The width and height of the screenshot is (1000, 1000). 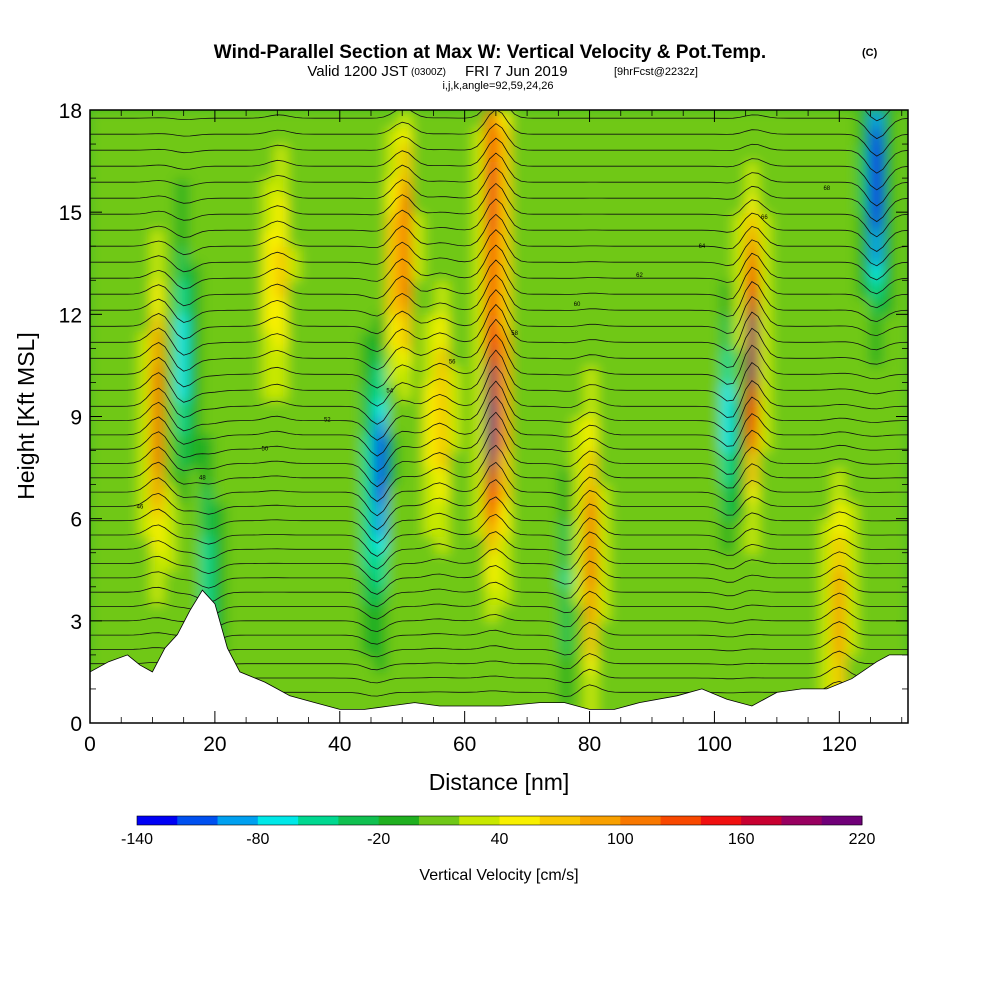 What do you see at coordinates (428, 72) in the screenshot?
I see `subtitle-utc: (0300Z)` at bounding box center [428, 72].